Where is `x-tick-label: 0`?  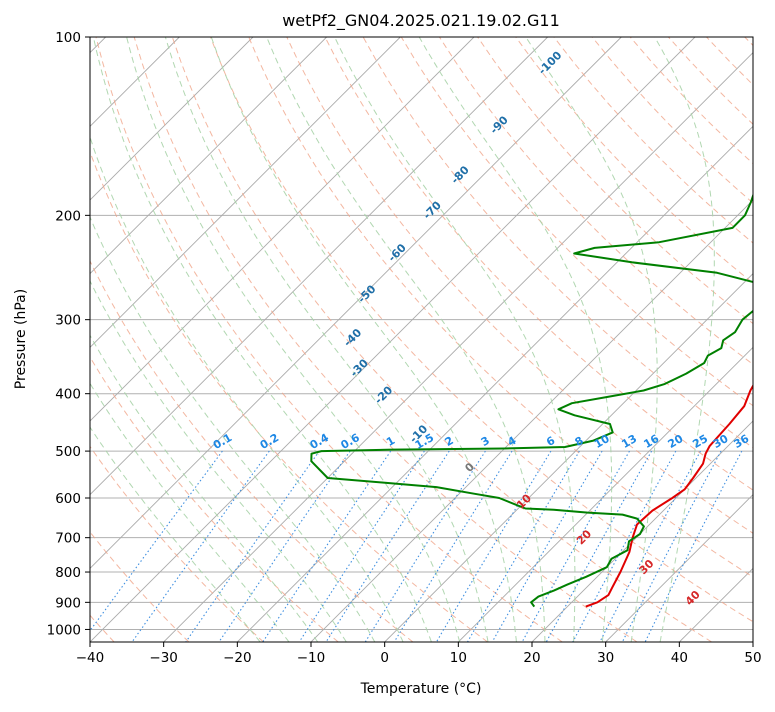
x-tick-label: 0 is located at coordinates (384, 658).